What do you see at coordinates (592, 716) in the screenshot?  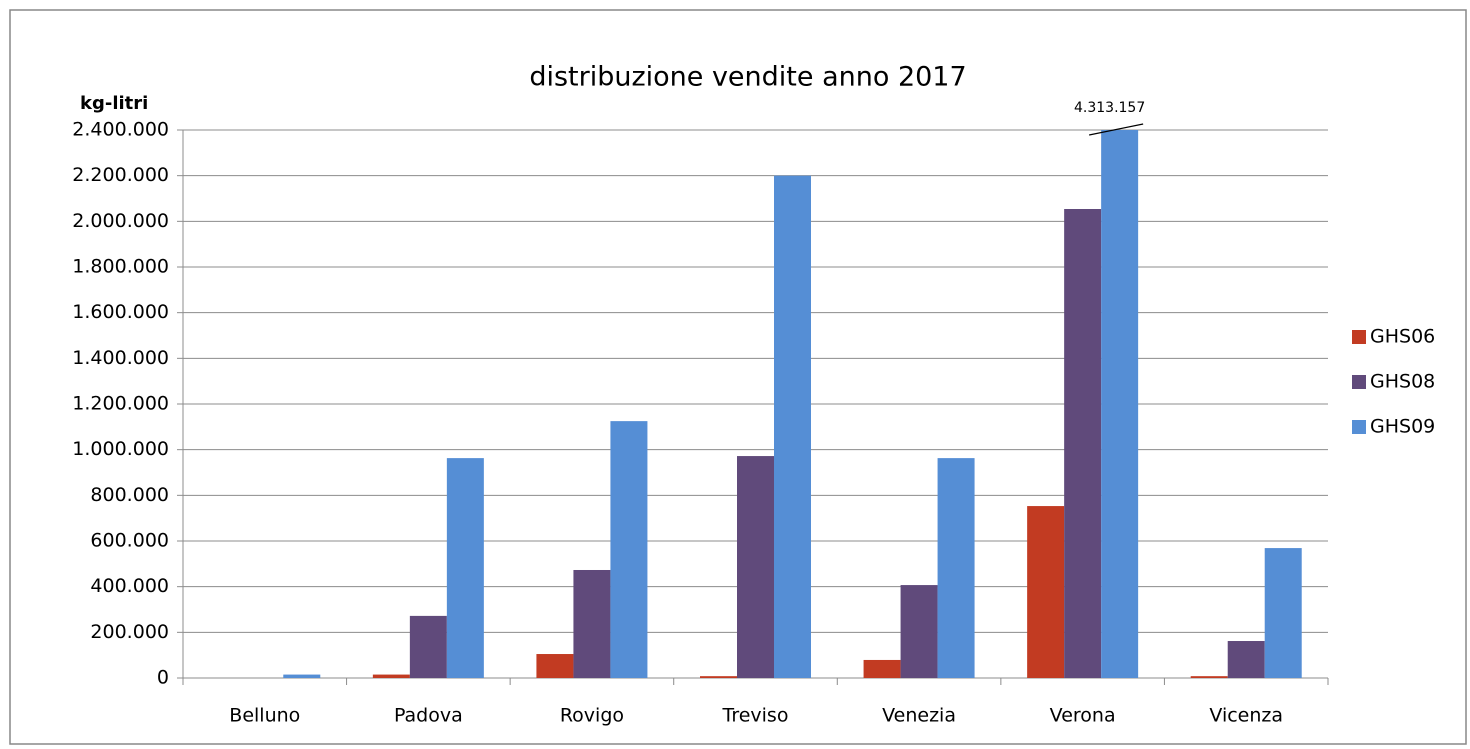 I see `x-tick-label: Rovigo` at bounding box center [592, 716].